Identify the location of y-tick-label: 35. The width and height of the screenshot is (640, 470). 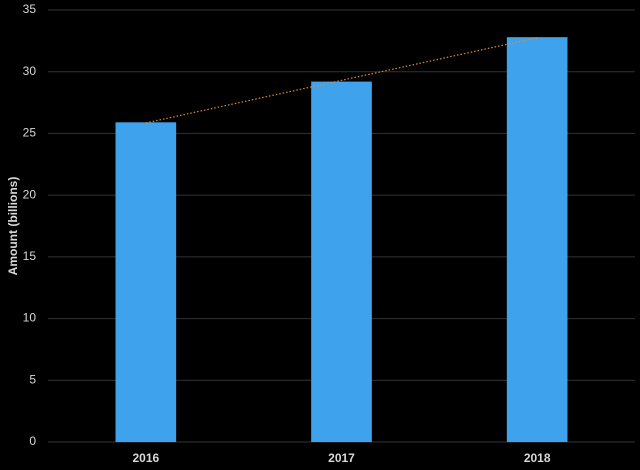
(30, 9).